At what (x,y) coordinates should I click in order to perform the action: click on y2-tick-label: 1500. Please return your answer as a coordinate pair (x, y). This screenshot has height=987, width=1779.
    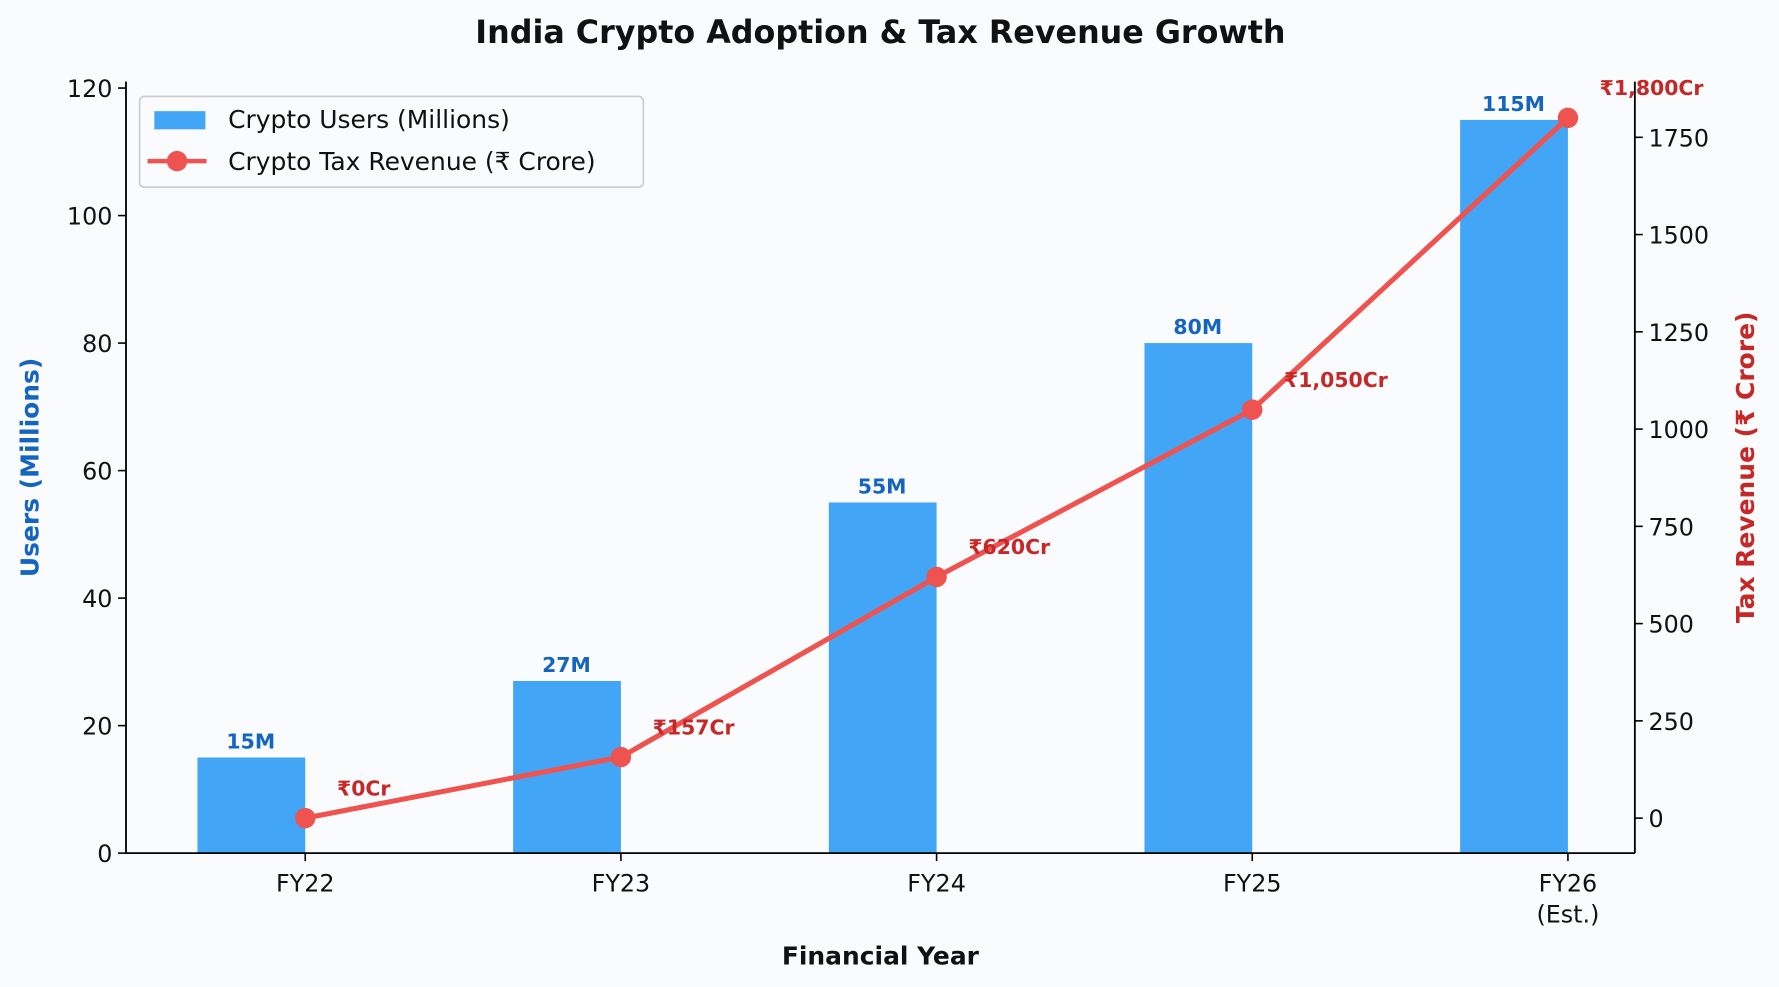
    Looking at the image, I should click on (1678, 236).